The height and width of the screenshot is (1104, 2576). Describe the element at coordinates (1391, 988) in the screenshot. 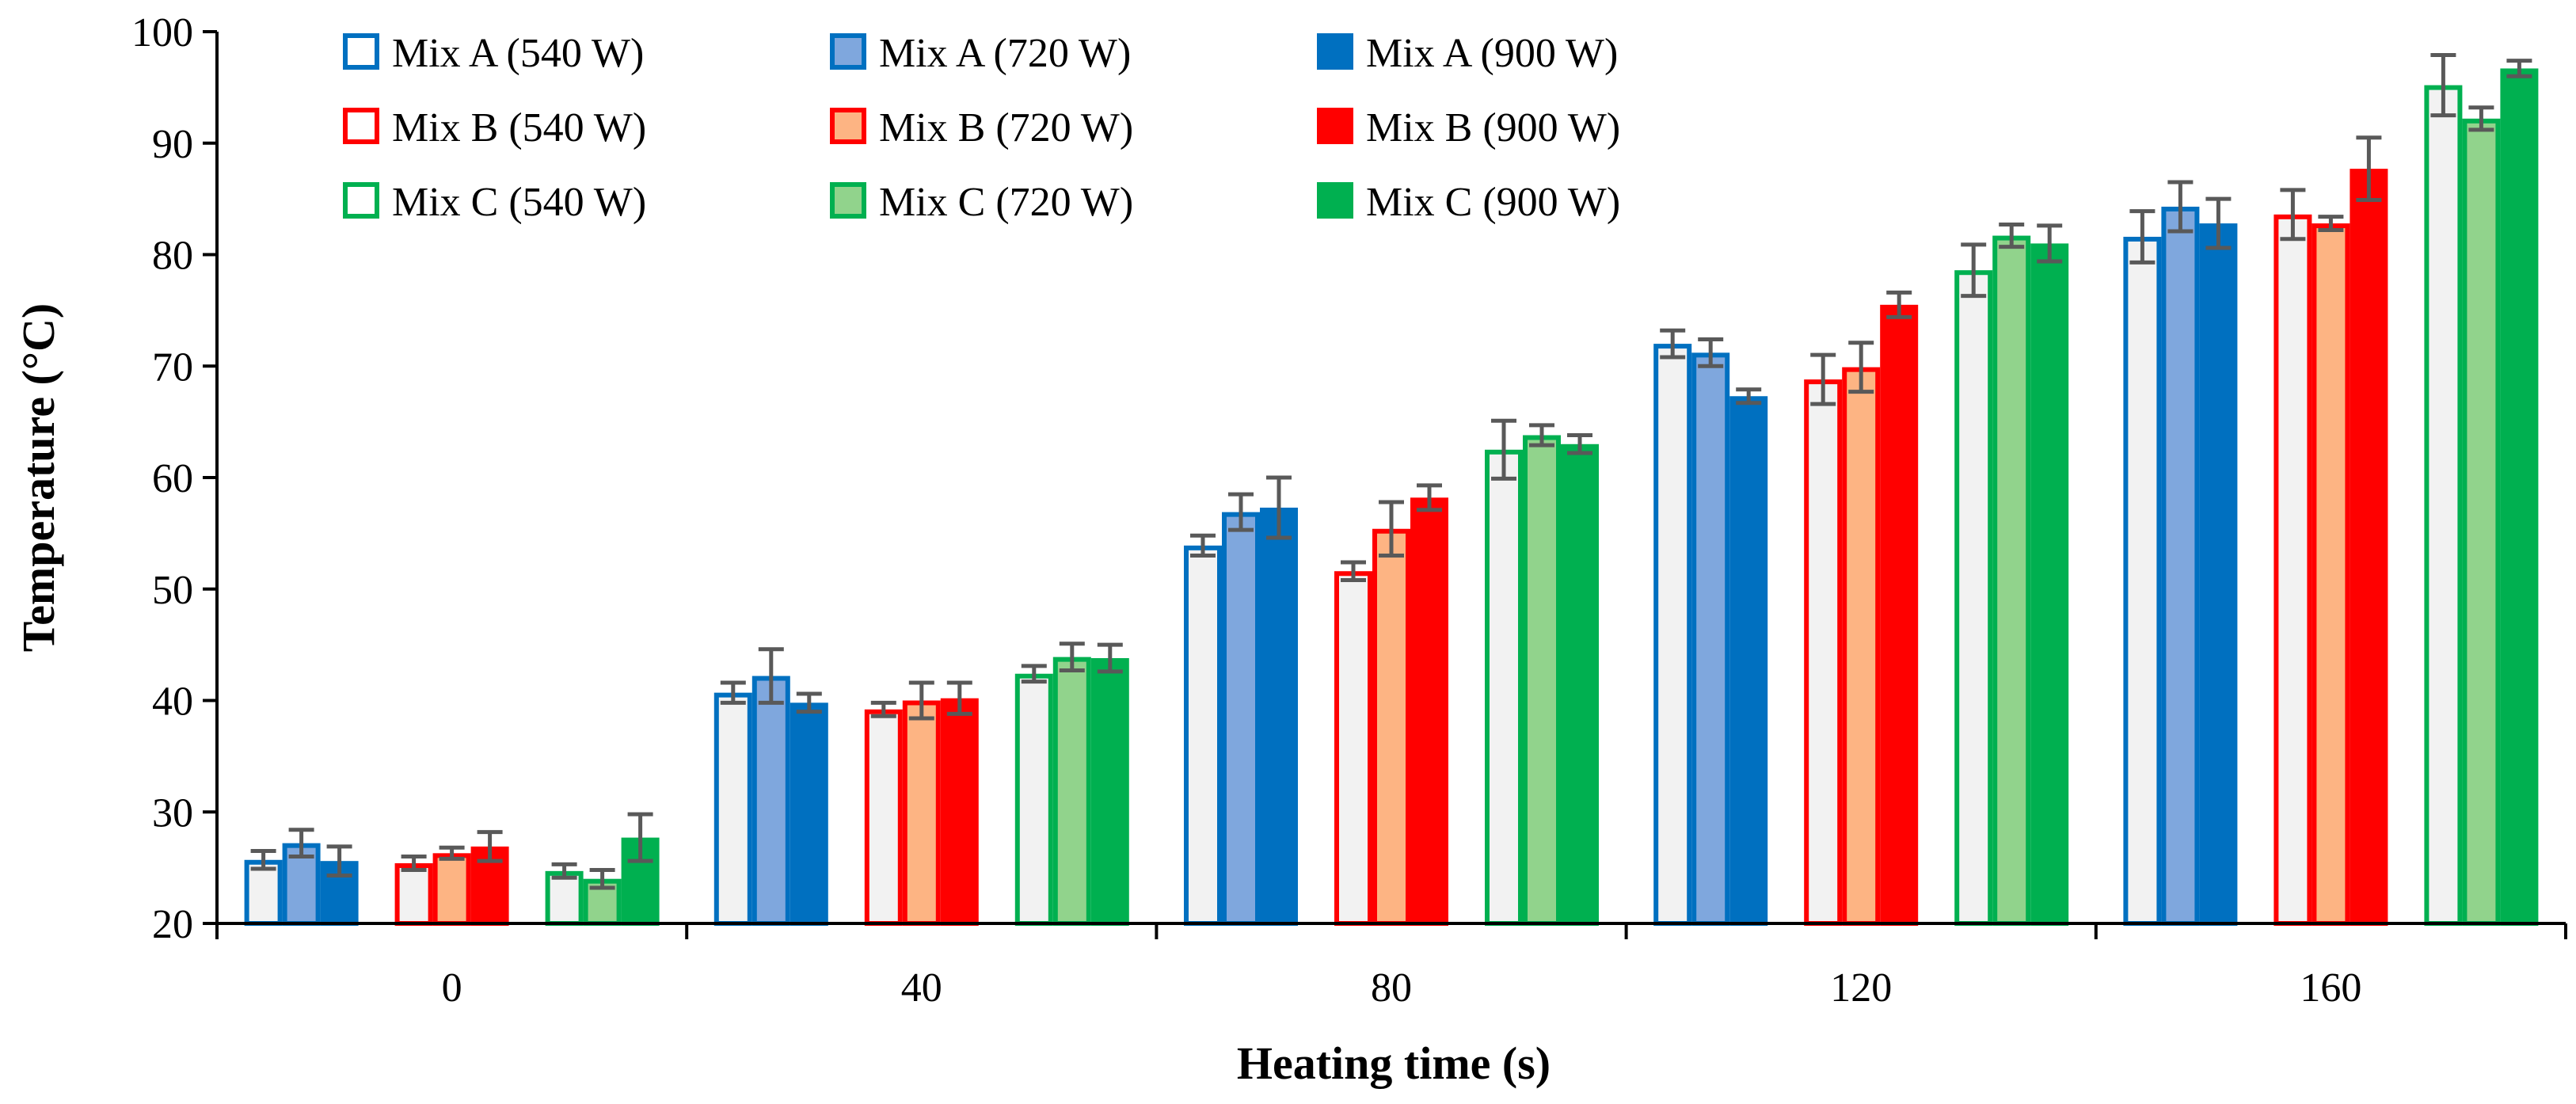

I see `x-tick-label: 80` at that location.